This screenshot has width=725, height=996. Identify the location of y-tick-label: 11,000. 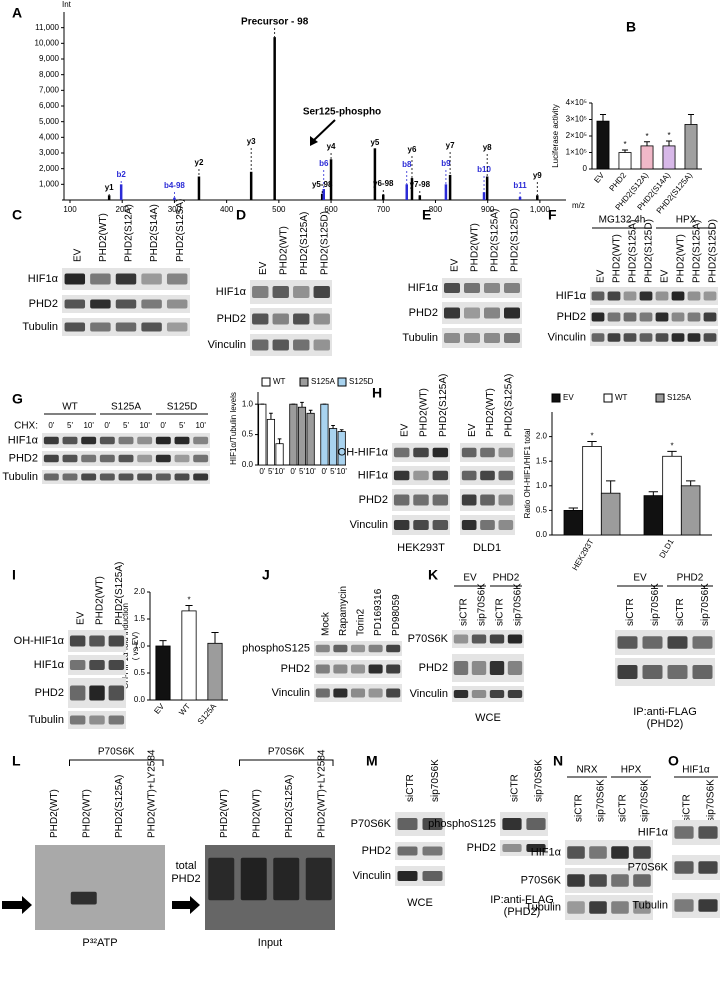
(47, 27).